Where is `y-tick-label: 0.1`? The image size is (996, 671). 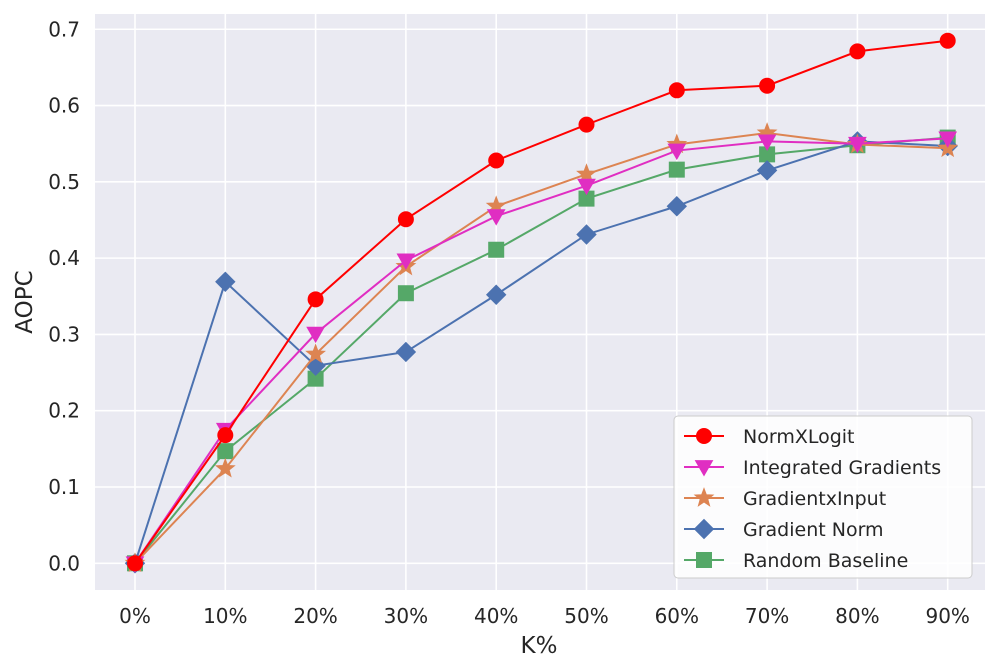 y-tick-label: 0.1 is located at coordinates (64, 487).